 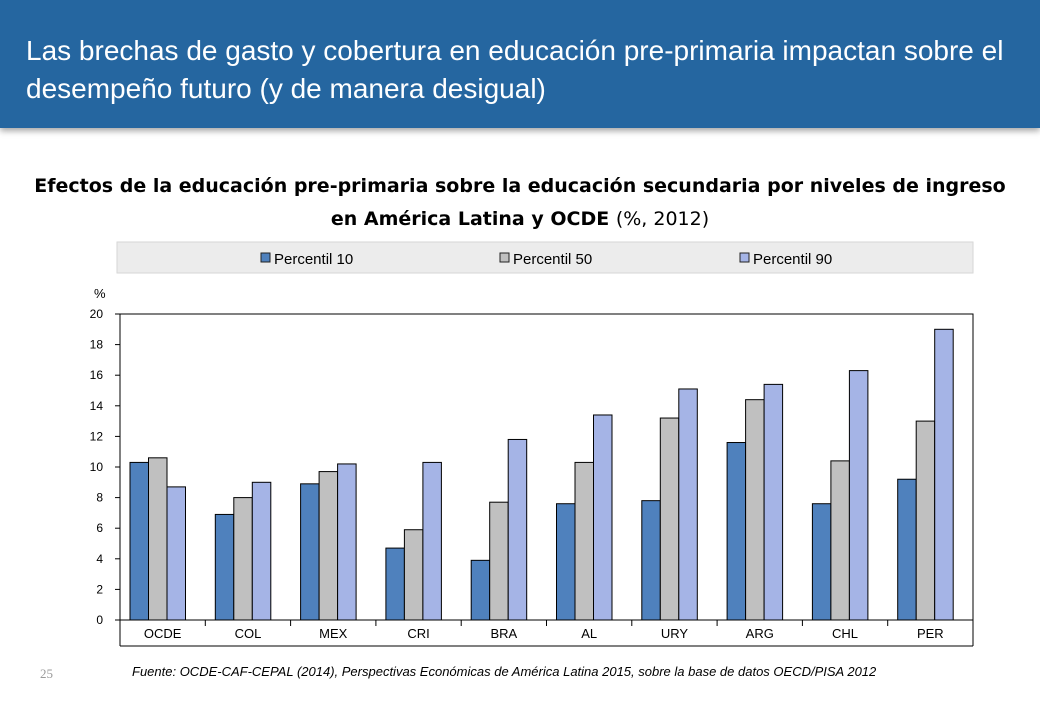 I want to click on chart-subtitle: (%, 2012), so click(x=662, y=219).